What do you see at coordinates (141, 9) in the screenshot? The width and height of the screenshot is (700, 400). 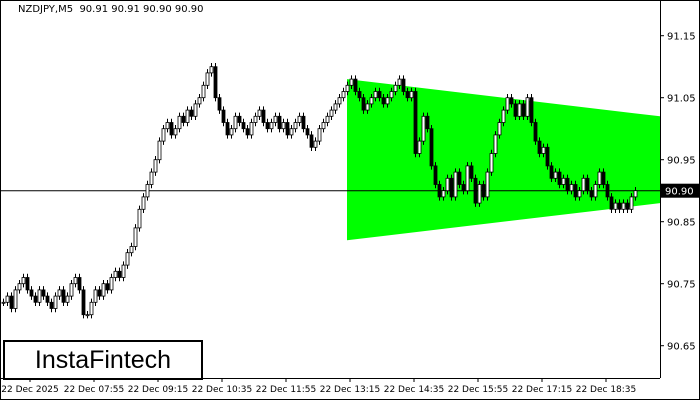 I see `ohlc-readout: 90.91 90.91 90.90 90.90` at bounding box center [141, 9].